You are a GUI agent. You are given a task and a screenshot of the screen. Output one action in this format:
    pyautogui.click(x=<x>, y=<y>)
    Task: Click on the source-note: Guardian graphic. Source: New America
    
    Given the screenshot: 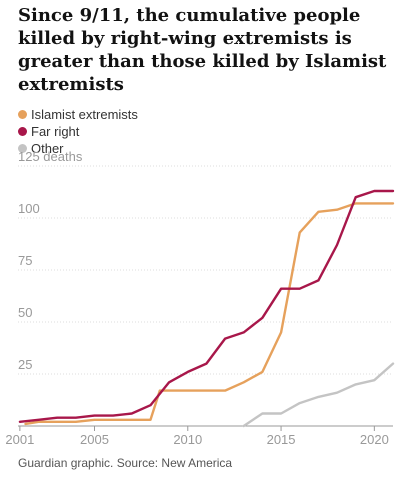 What is the action you would take?
    pyautogui.click(x=125, y=463)
    